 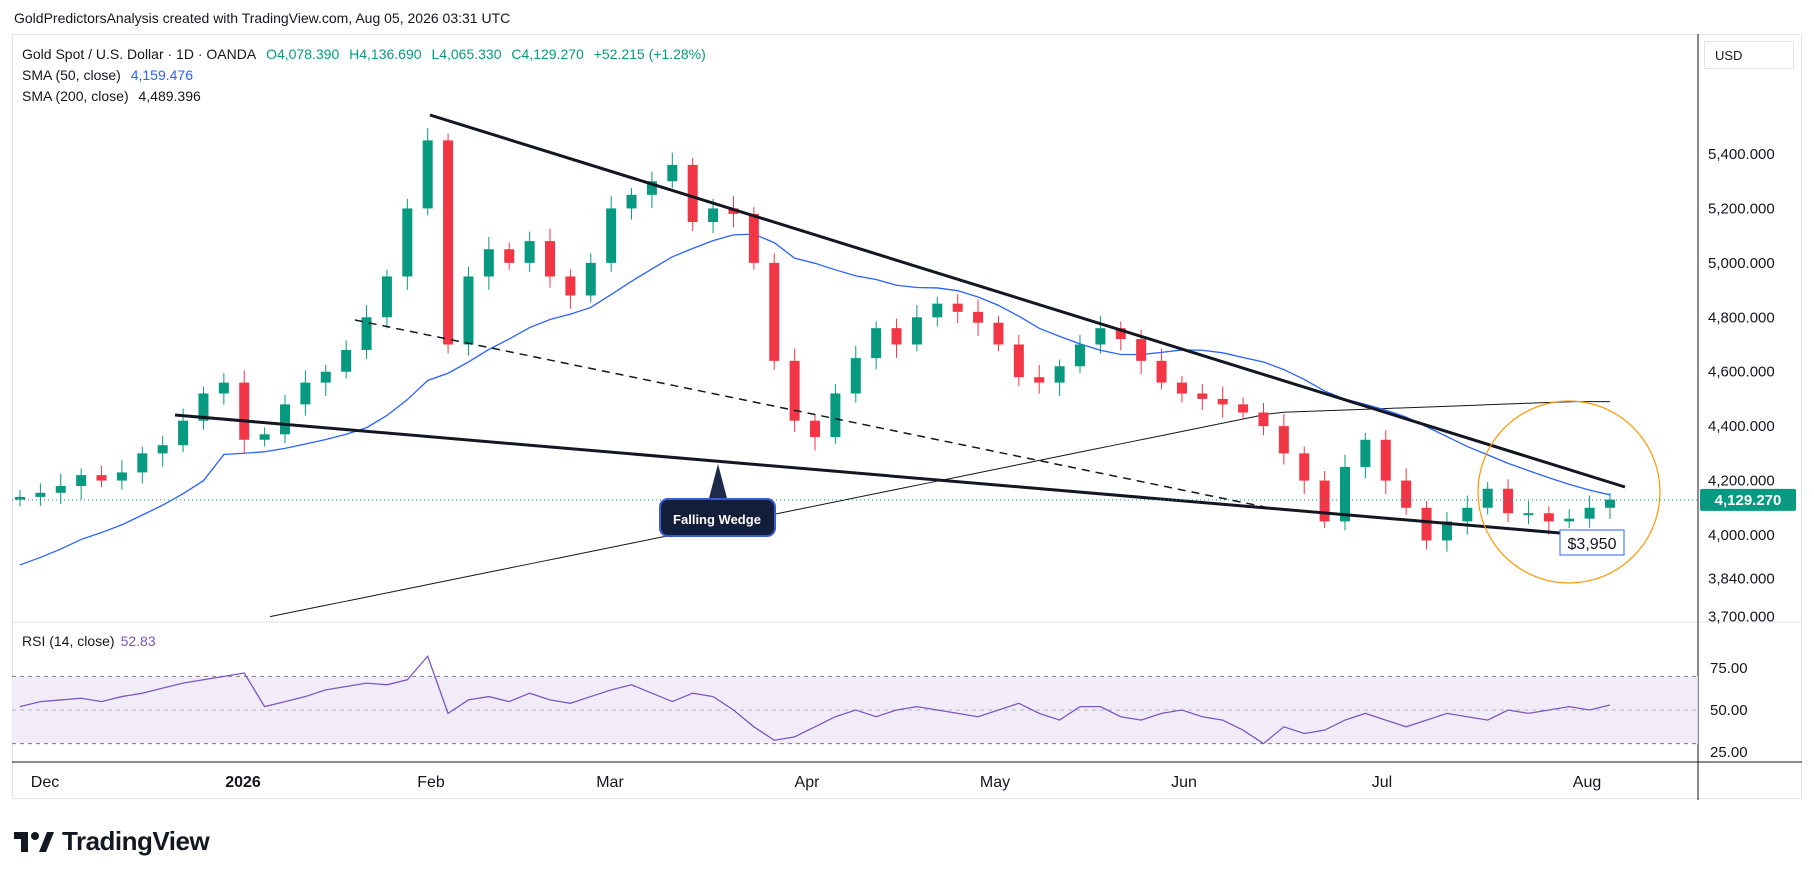 I want to click on time-tick-label: Dec, so click(x=45, y=782).